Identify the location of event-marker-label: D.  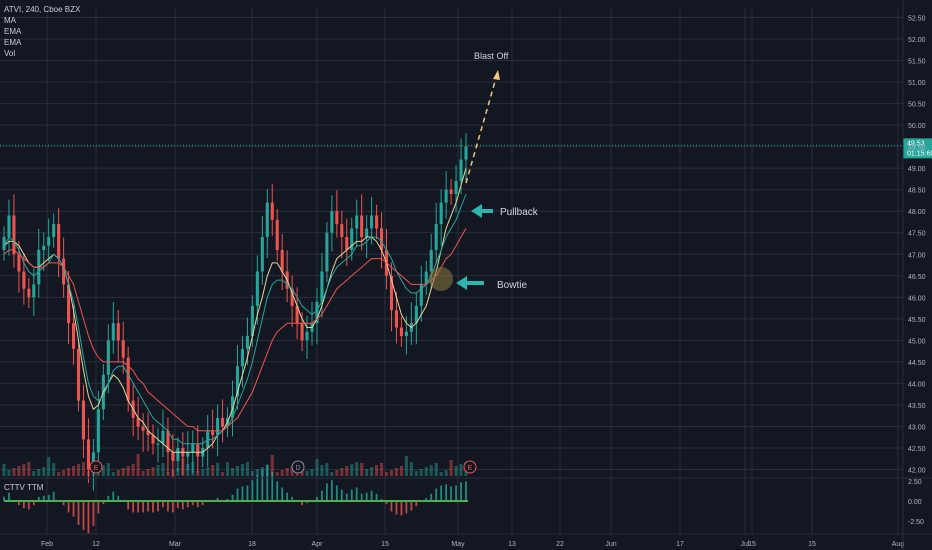
(297, 468).